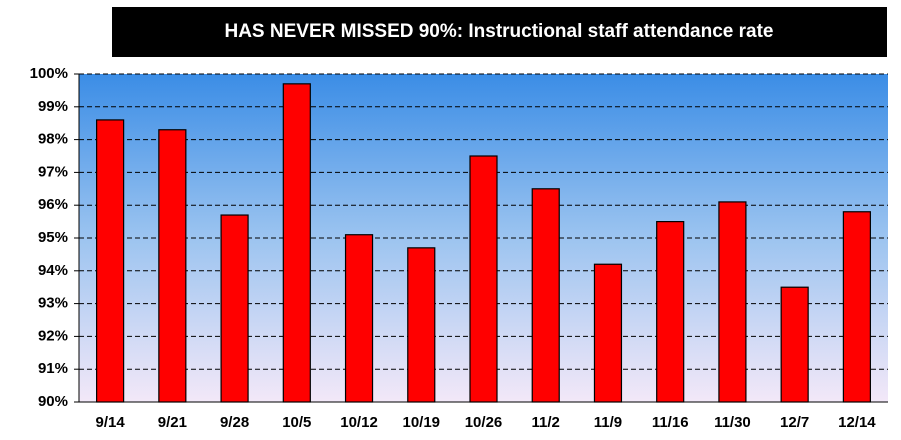 The width and height of the screenshot is (901, 440). What do you see at coordinates (53, 106) in the screenshot?
I see `y-tick-label: 99%` at bounding box center [53, 106].